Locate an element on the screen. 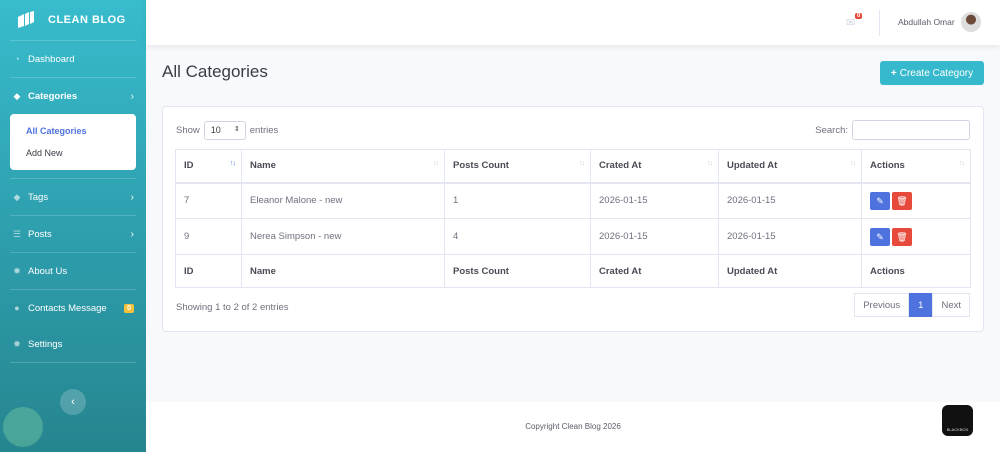 This screenshot has height=452, width=1000. brand: CLEAN BLOG is located at coordinates (73, 20).